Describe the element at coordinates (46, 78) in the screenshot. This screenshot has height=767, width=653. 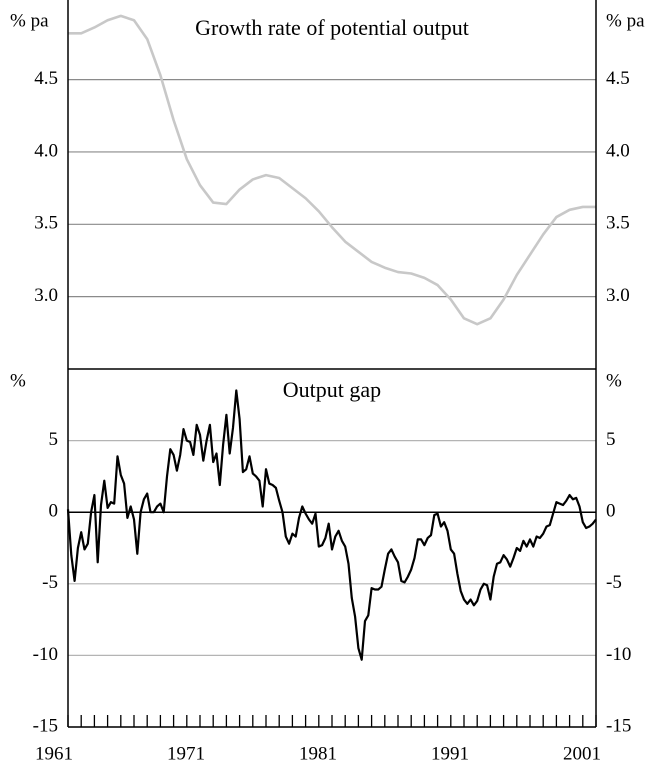
I see `y-tick-label: 4.5` at that location.